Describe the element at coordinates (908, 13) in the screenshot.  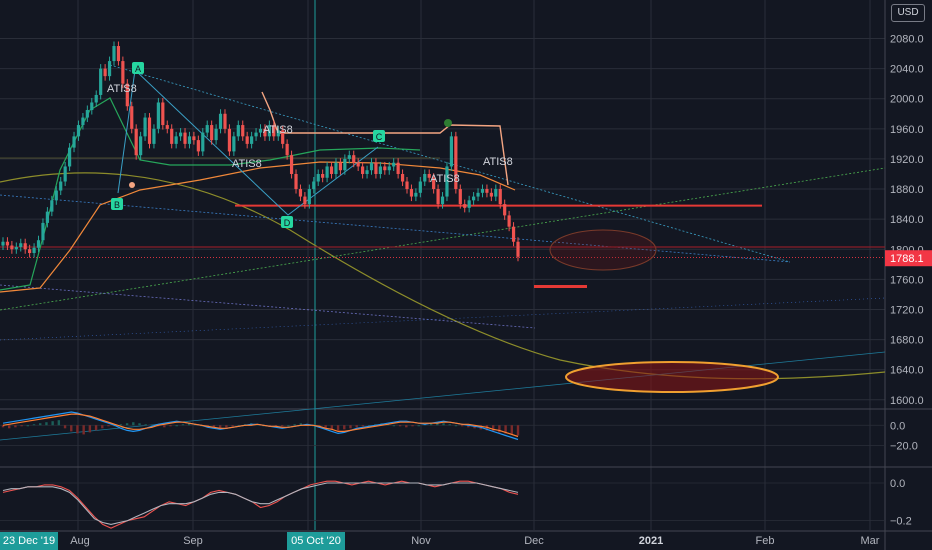
I see `currency-badge: USD` at that location.